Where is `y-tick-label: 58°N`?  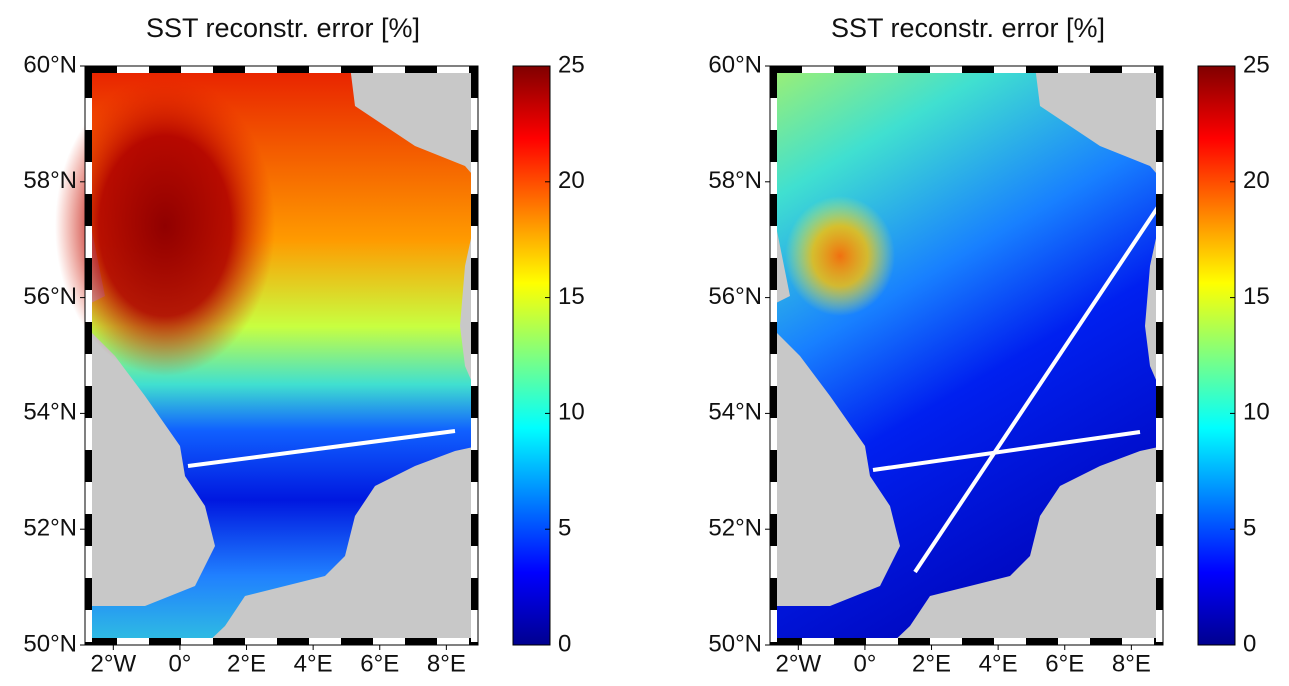 y-tick-label: 58°N is located at coordinates (735, 180).